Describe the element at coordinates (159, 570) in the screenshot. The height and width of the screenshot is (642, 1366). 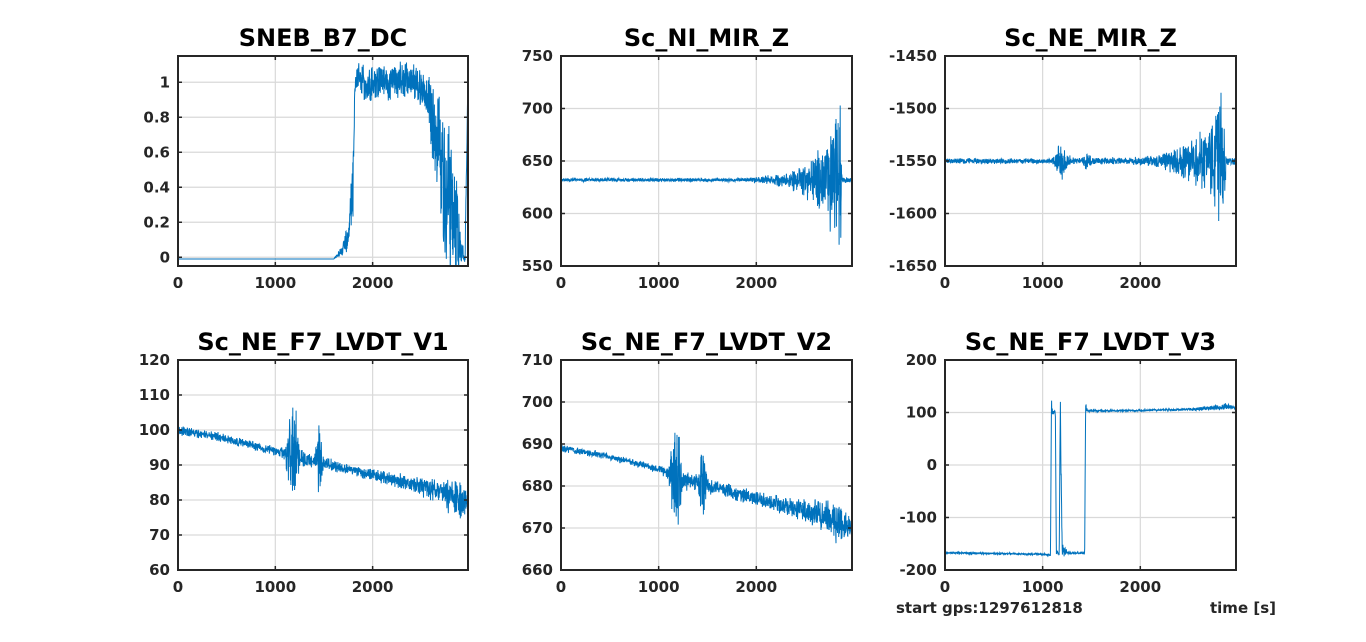
I see `y-tick-label: 60` at that location.